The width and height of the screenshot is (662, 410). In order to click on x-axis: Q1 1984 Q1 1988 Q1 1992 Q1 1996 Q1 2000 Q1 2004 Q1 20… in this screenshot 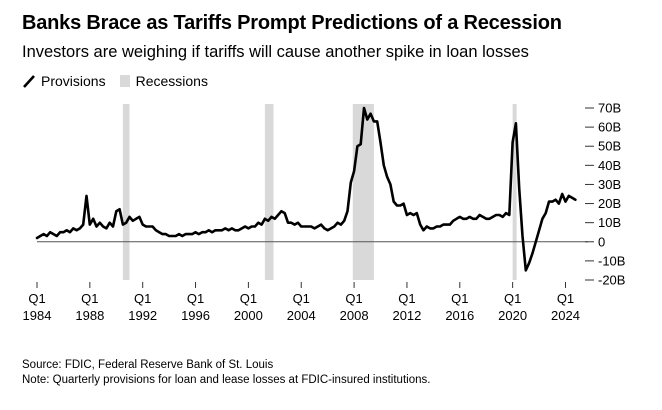, I will do `click(301, 302)`.